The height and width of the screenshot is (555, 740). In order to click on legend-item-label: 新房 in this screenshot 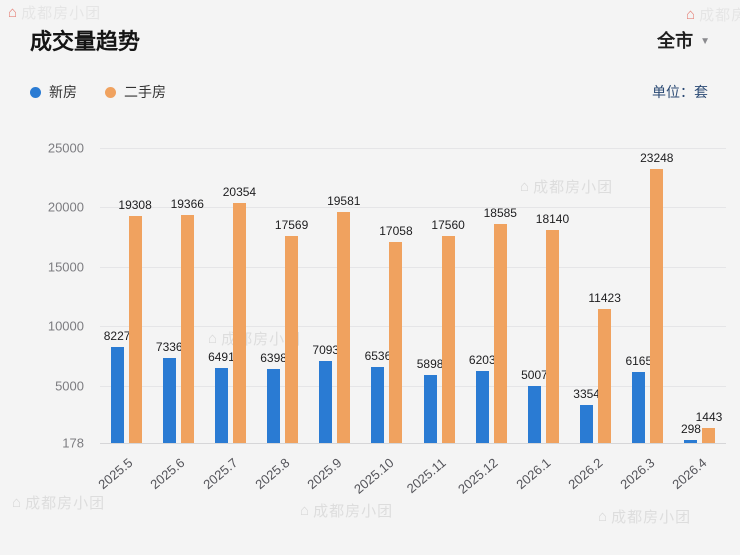, I will do `click(63, 92)`.